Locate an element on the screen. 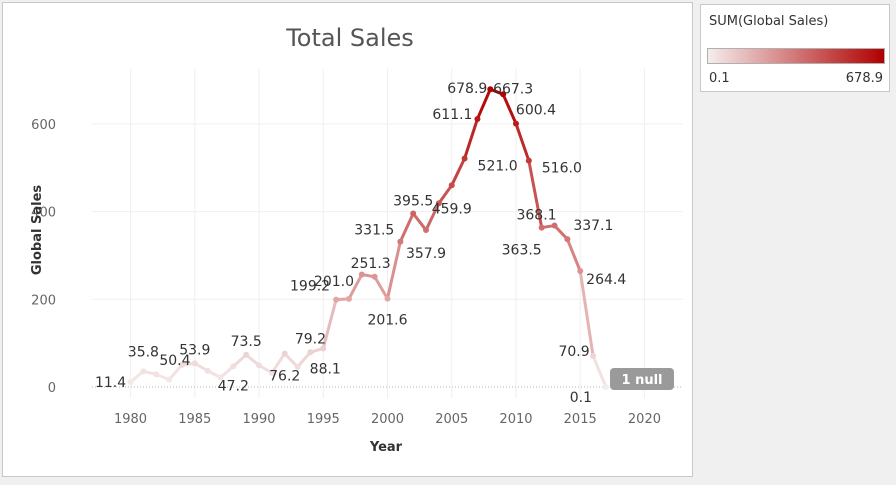 The width and height of the screenshot is (896, 485). legend-title: SUM(Global Sales) is located at coordinates (769, 21).